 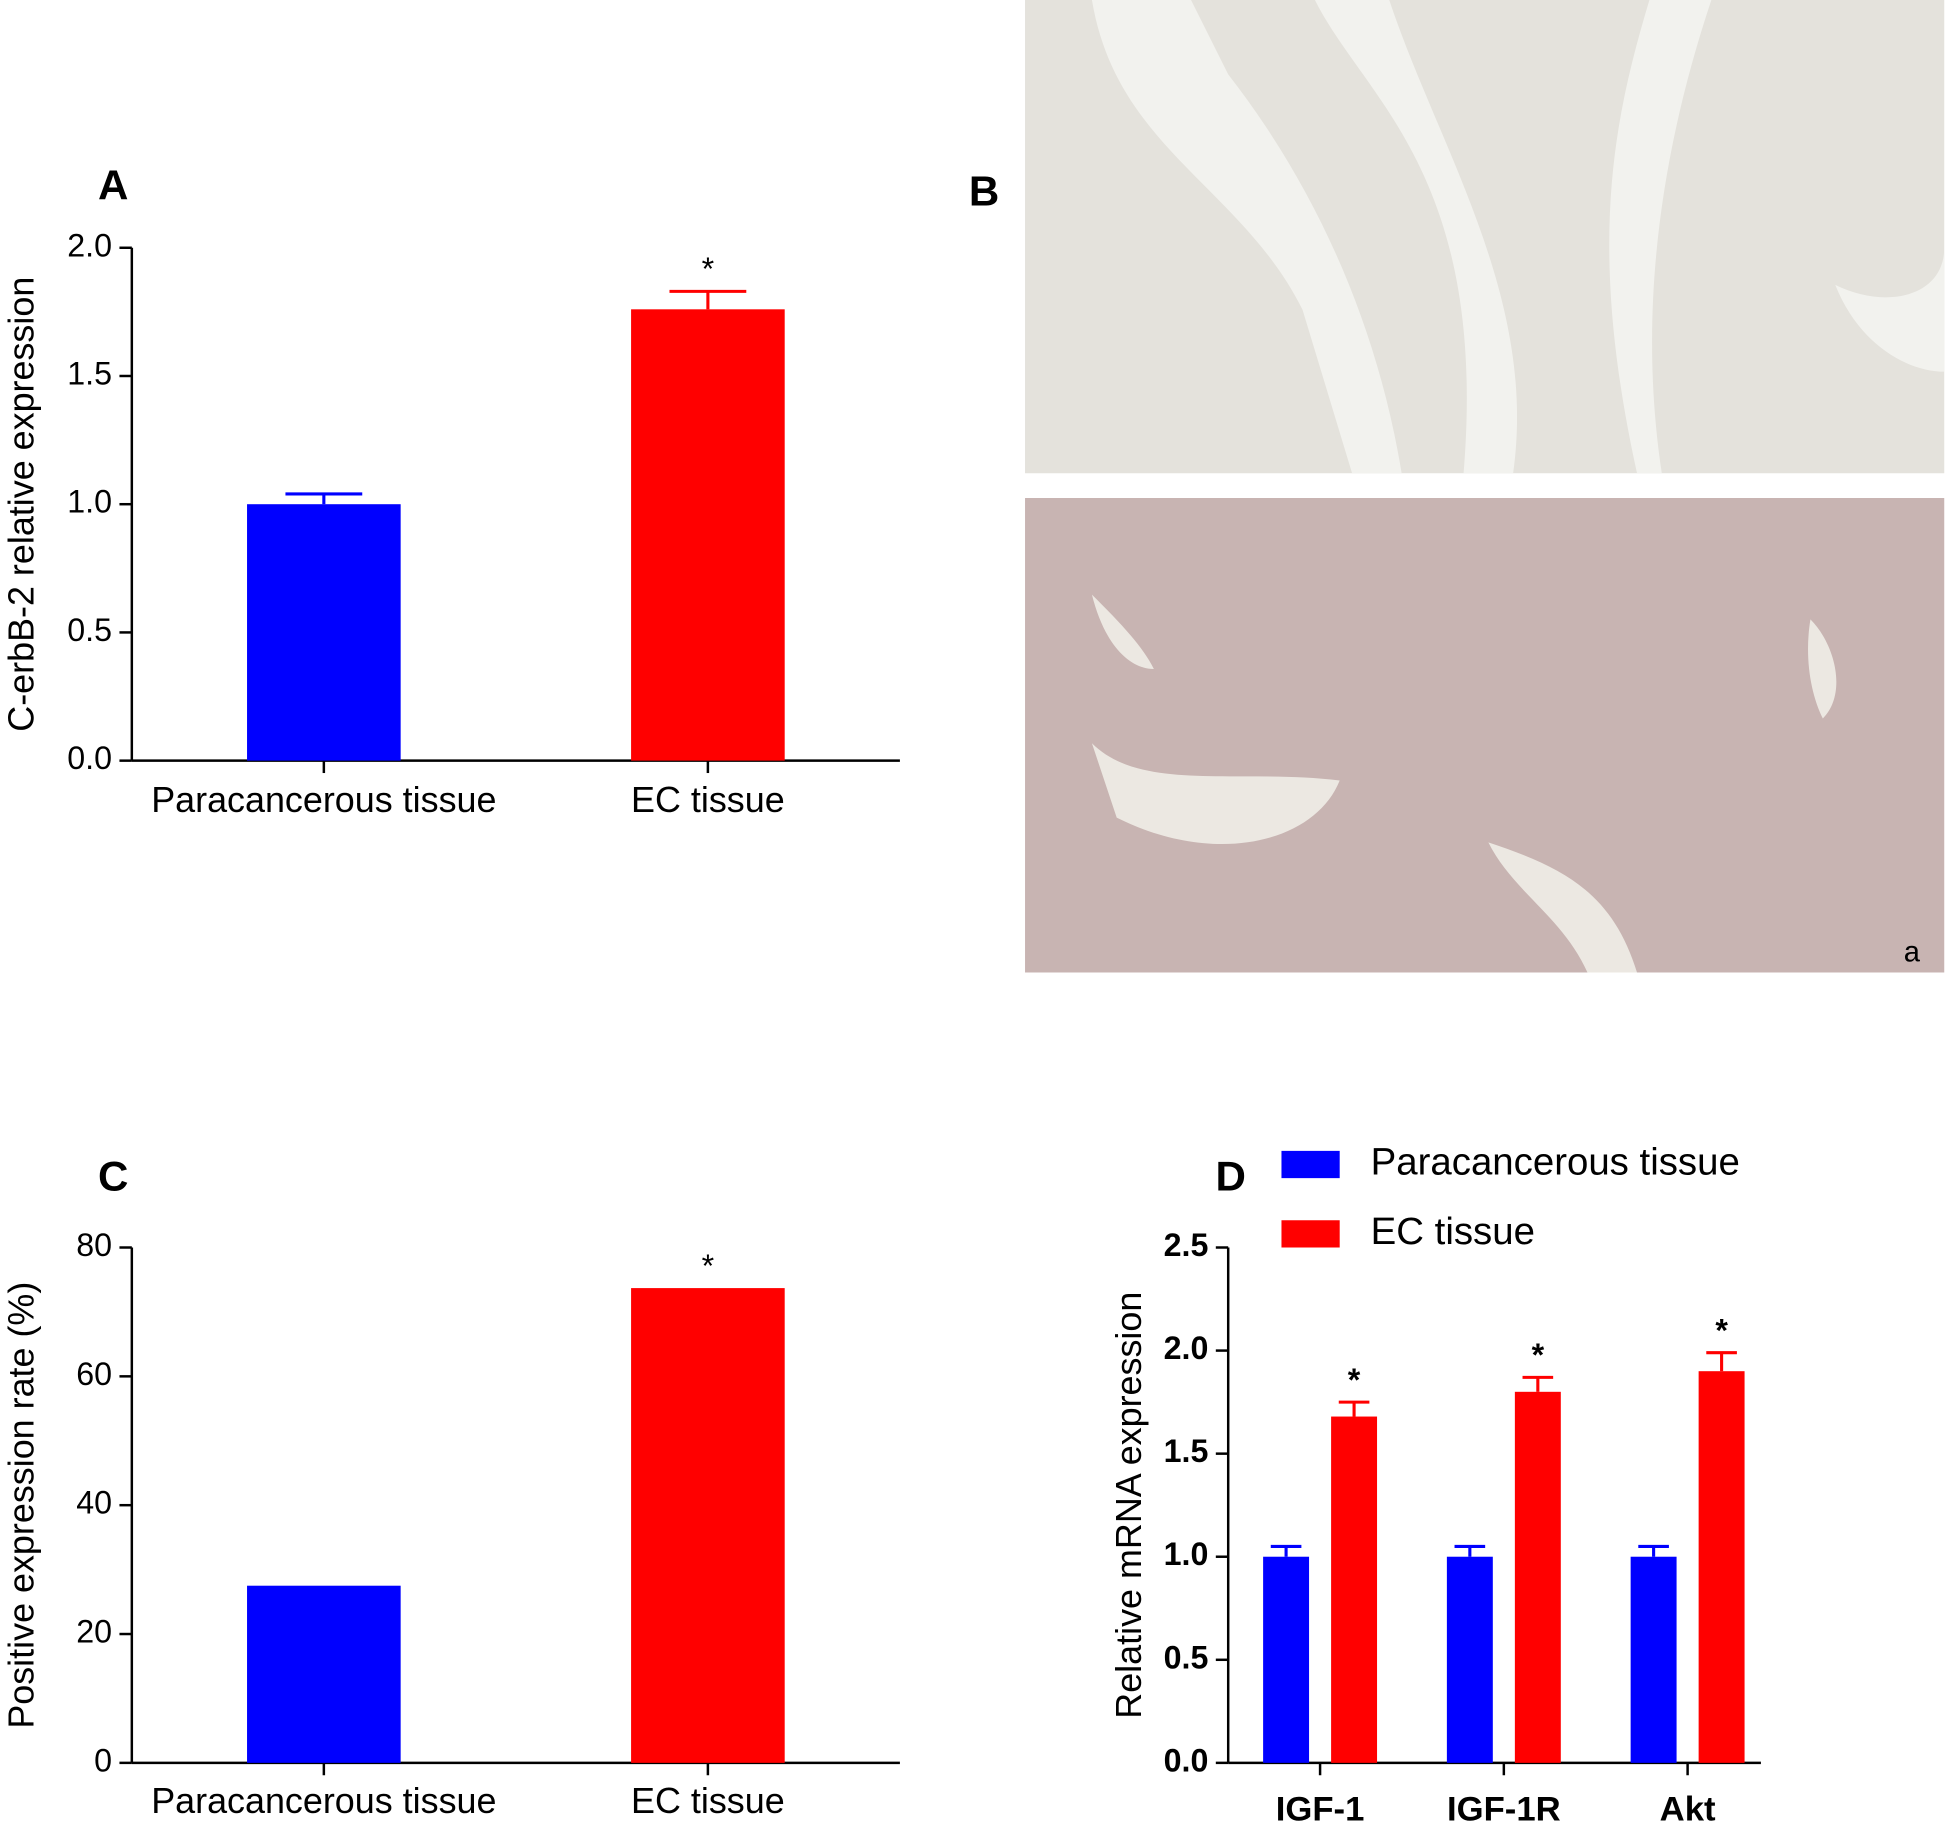 What do you see at coordinates (1688, 1809) in the screenshot?
I see `x-tick-label: Akt` at bounding box center [1688, 1809].